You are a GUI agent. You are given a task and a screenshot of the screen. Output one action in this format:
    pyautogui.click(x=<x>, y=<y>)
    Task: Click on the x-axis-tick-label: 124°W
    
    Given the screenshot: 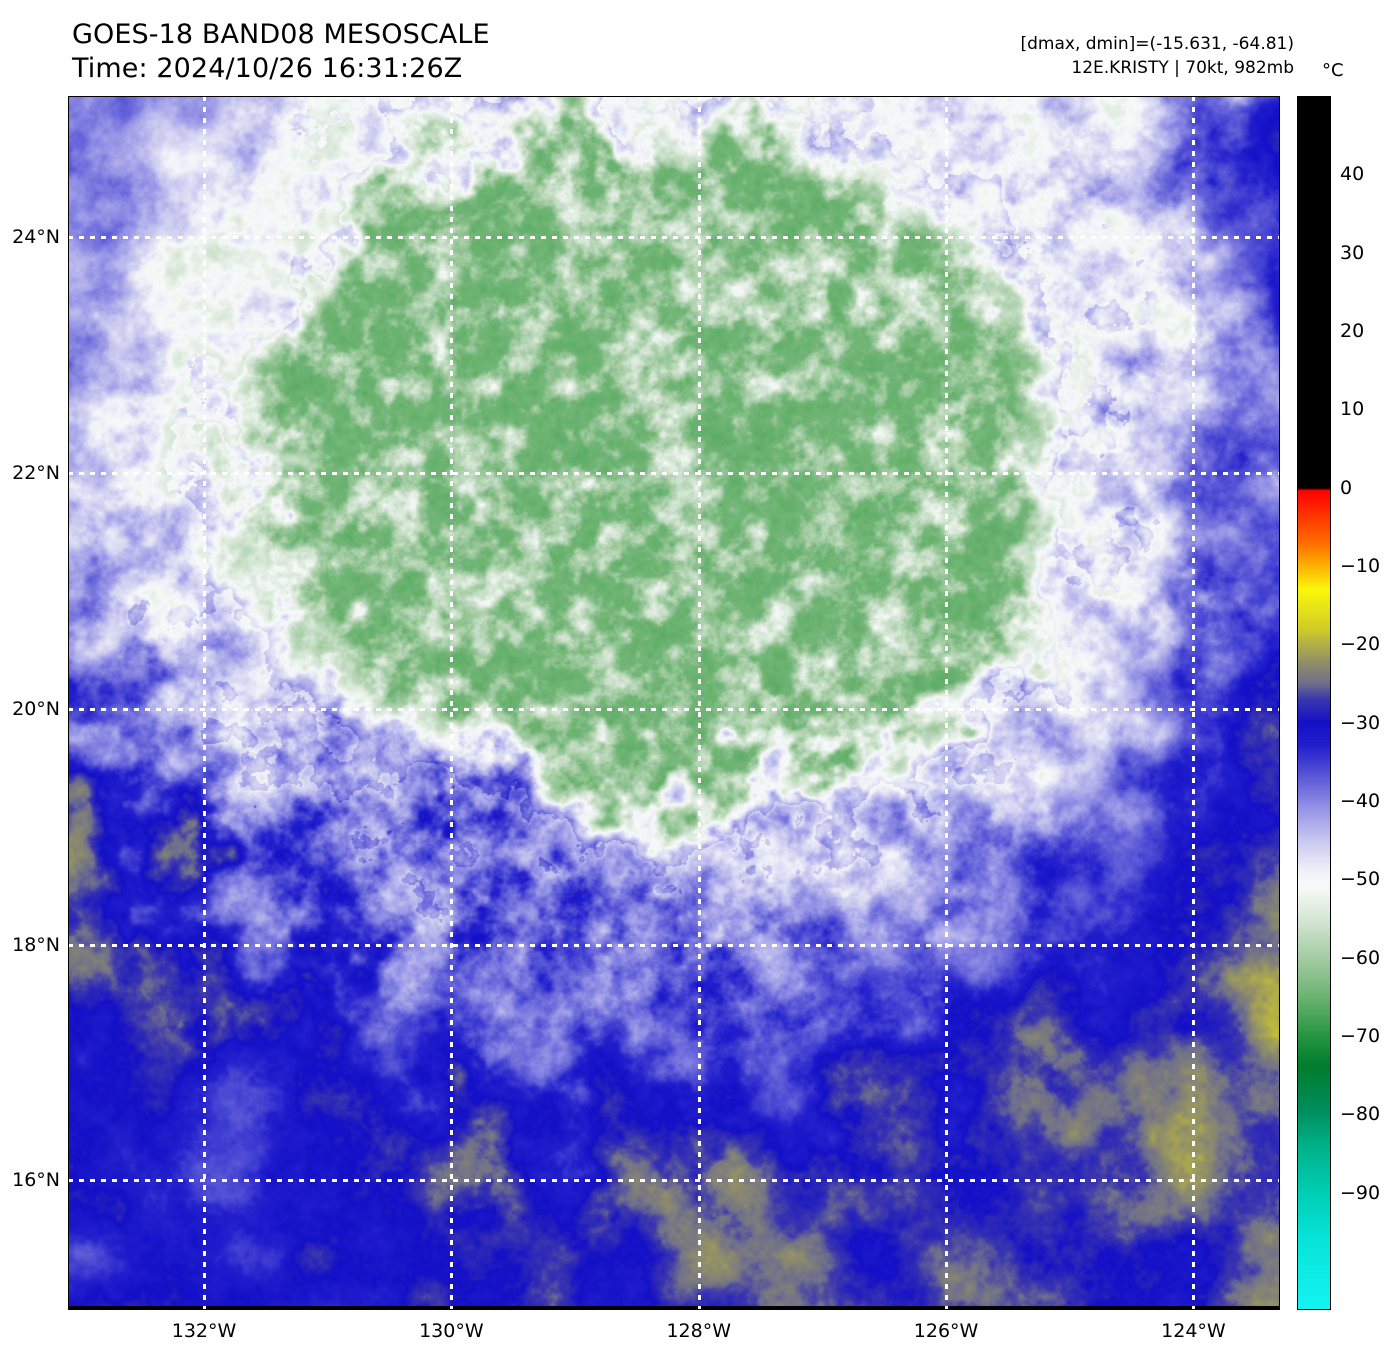 What is the action you would take?
    pyautogui.click(x=1193, y=1331)
    